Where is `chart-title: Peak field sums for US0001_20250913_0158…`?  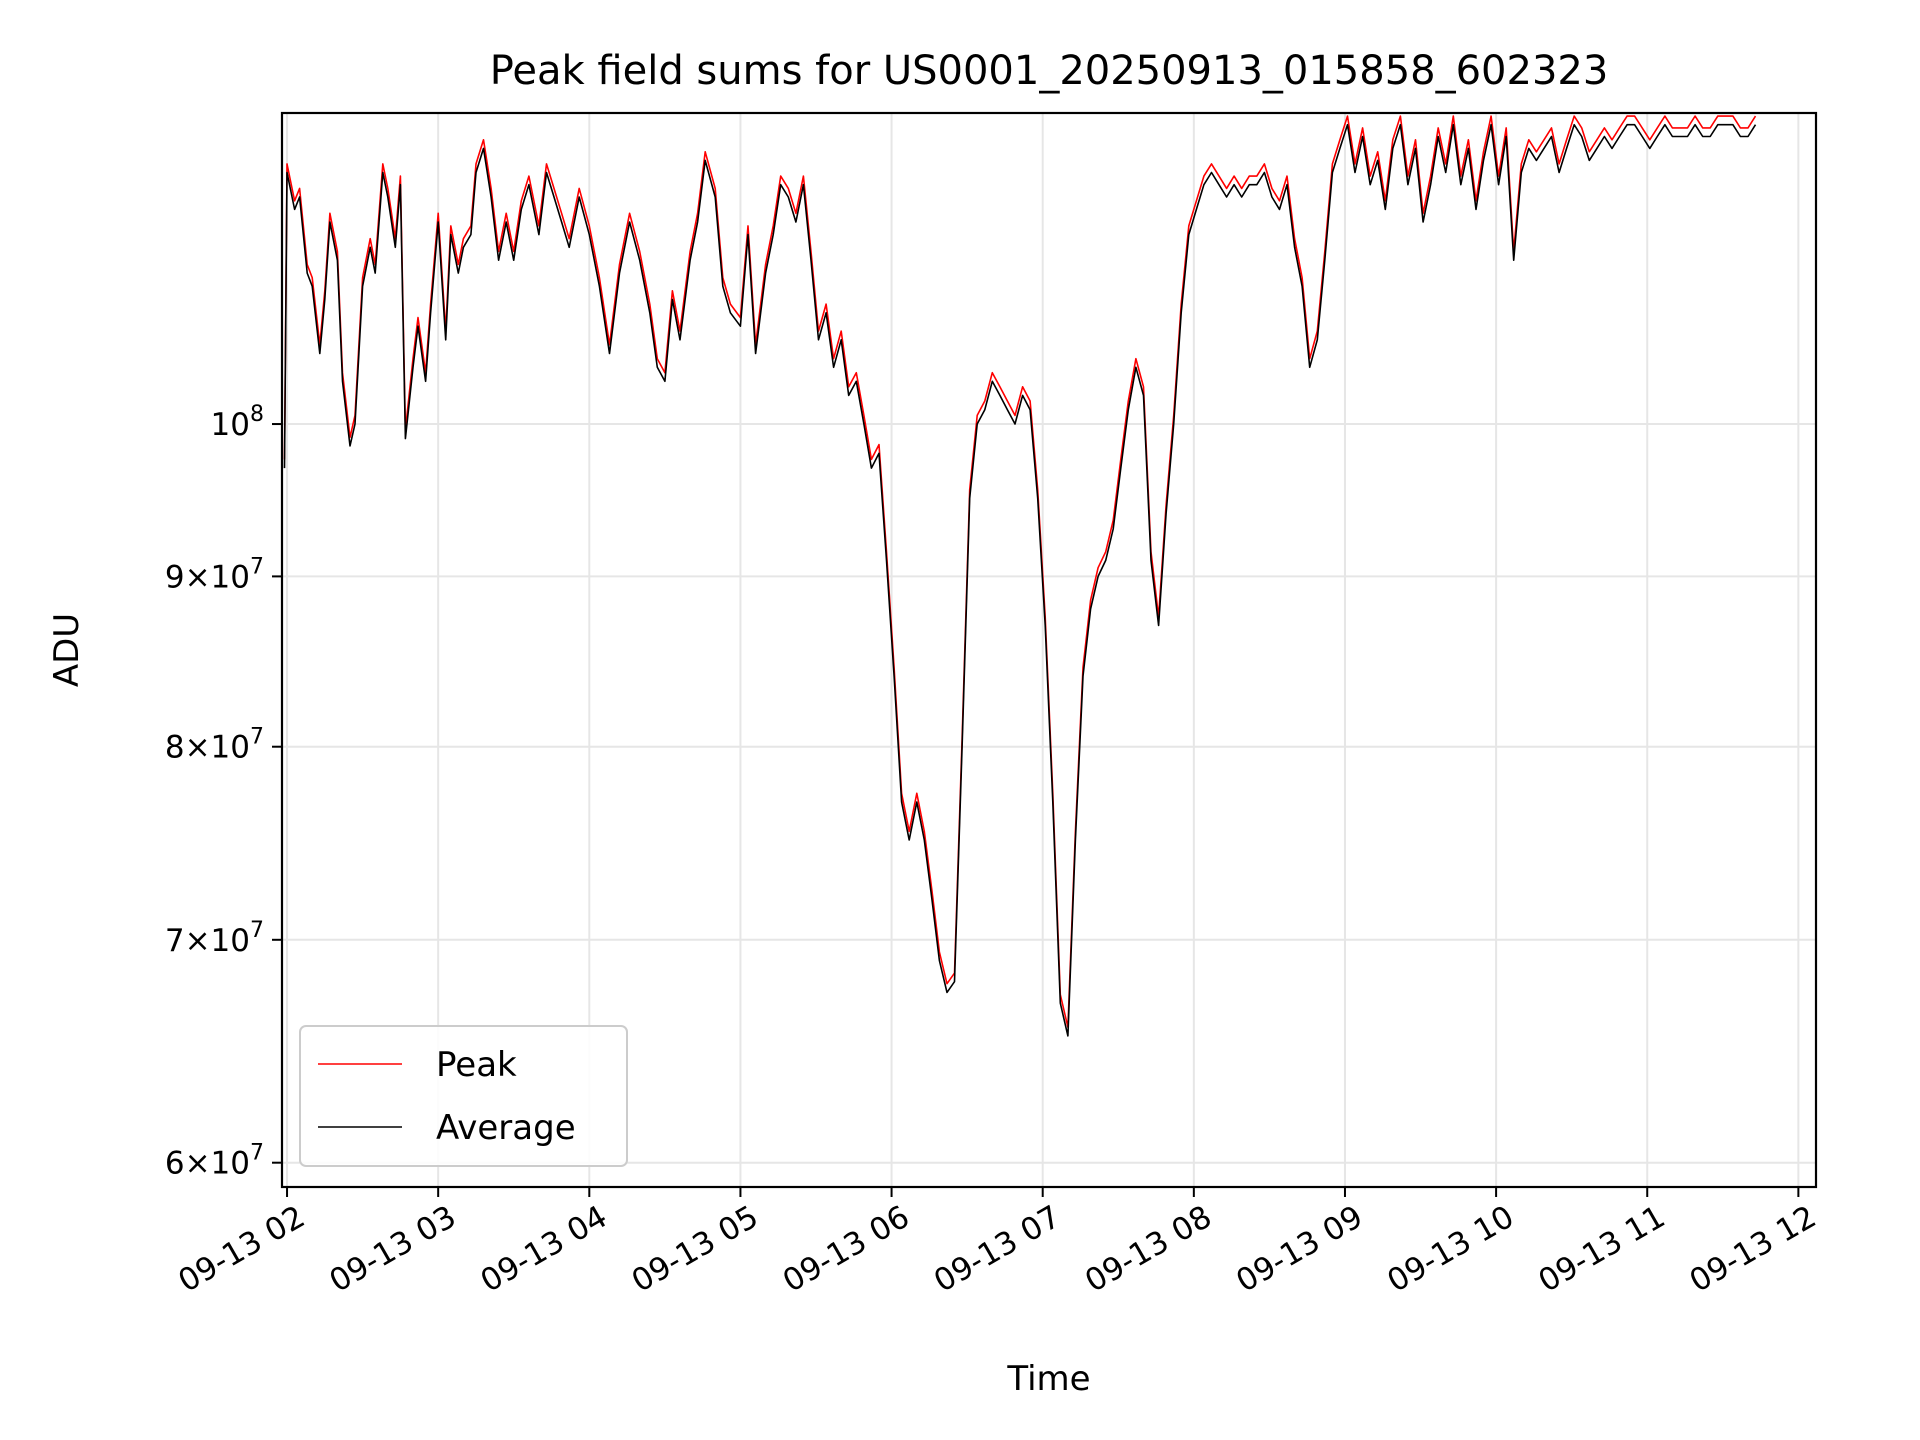
chart-title: Peak field sums for US0001_20250913_0158… is located at coordinates (1049, 71).